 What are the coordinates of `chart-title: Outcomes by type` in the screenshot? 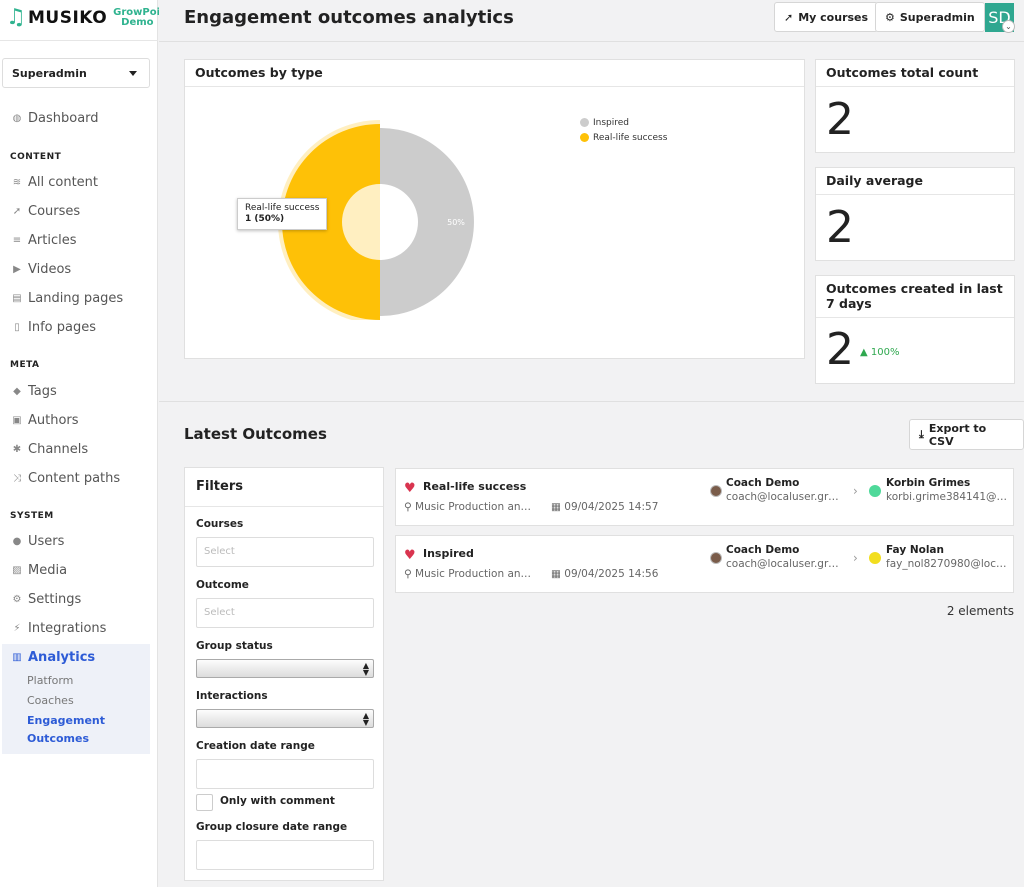 It's located at (494, 73).